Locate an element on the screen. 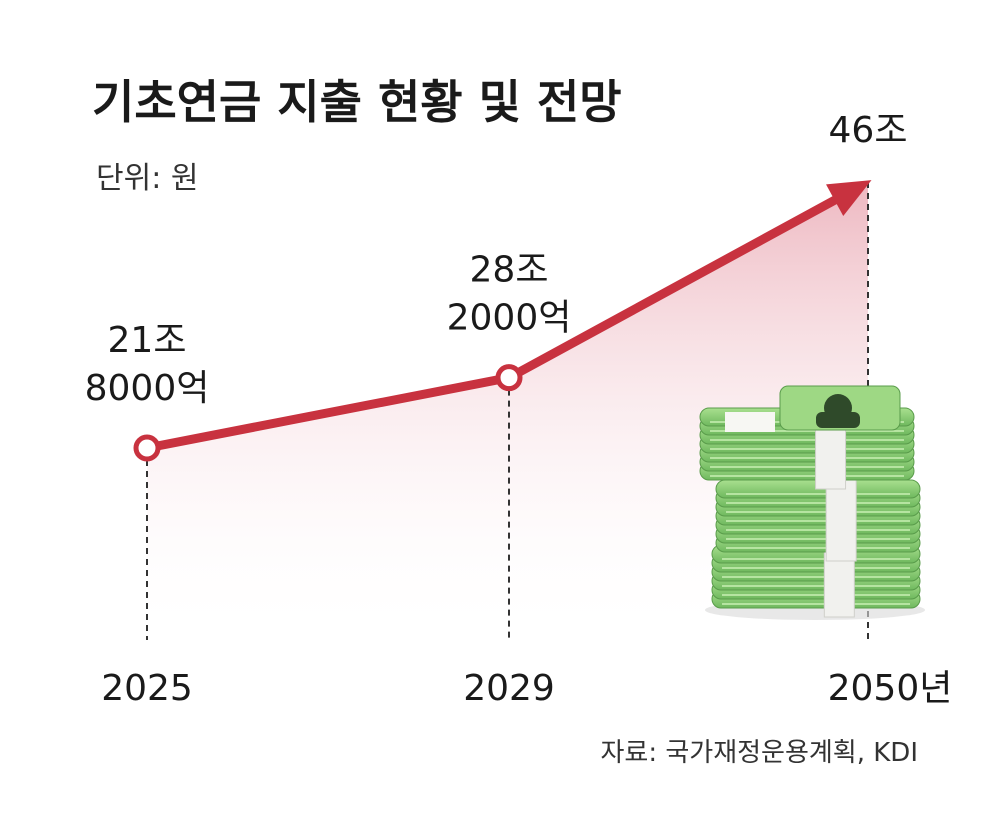 This screenshot has width=1004, height=817. data-label-2-0: 46조 is located at coordinates (868, 130).